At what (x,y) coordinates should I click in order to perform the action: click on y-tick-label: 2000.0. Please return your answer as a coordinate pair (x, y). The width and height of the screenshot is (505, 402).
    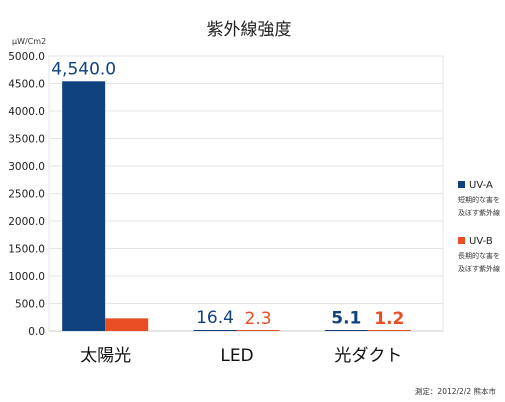
    Looking at the image, I should click on (26, 222).